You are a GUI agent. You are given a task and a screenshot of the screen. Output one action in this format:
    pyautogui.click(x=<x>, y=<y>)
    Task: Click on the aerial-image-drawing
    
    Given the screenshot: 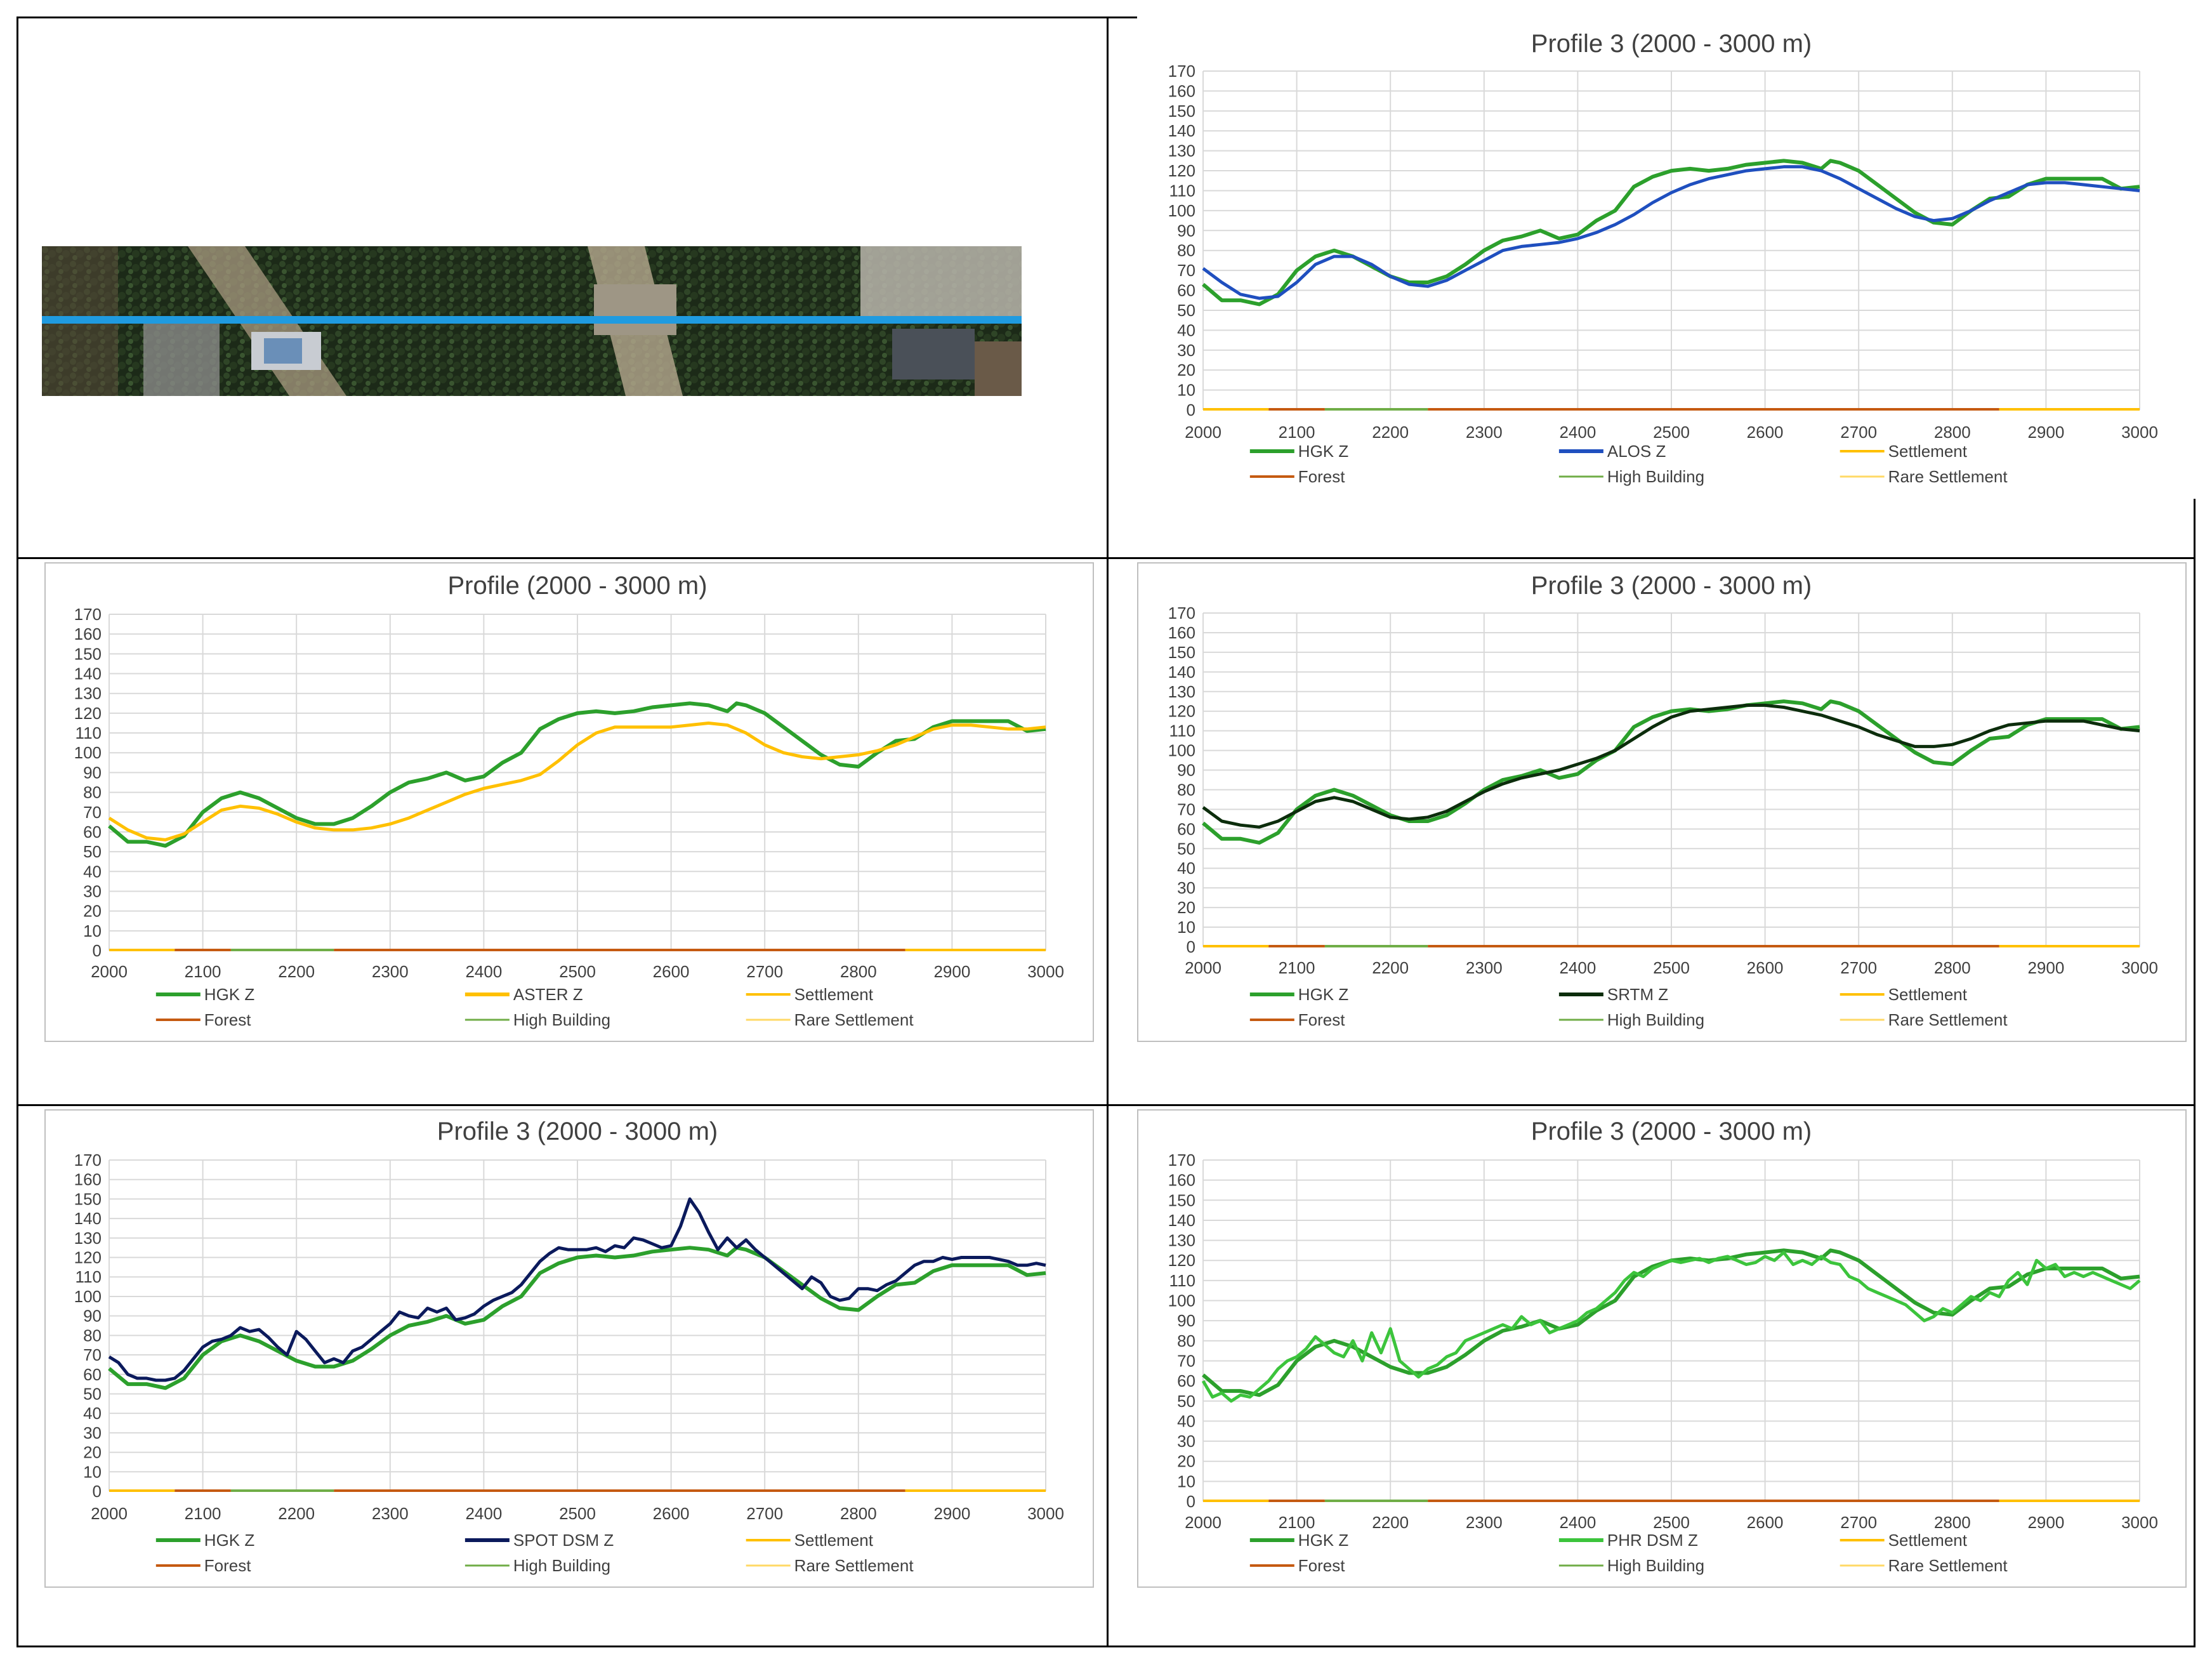 What is the action you would take?
    pyautogui.click(x=532, y=321)
    